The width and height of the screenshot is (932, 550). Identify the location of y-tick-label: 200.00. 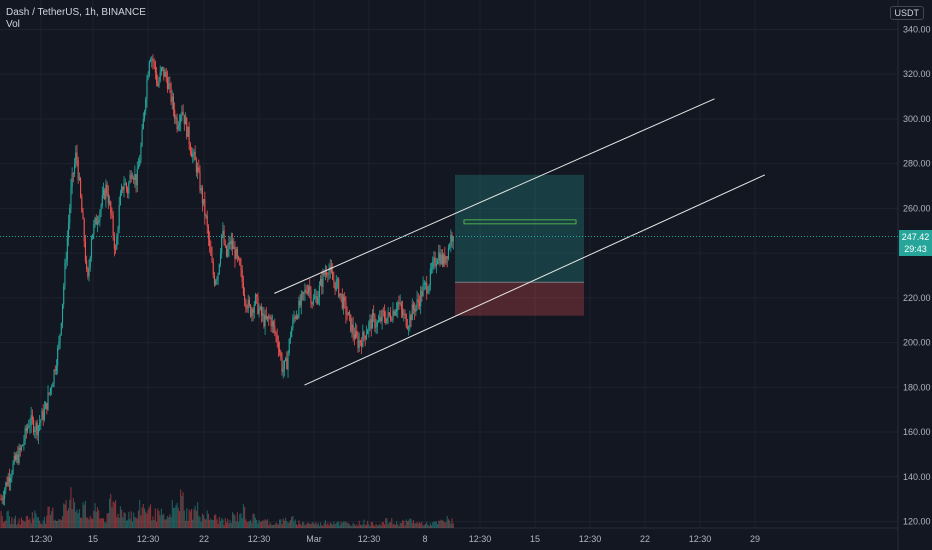
(917, 343).